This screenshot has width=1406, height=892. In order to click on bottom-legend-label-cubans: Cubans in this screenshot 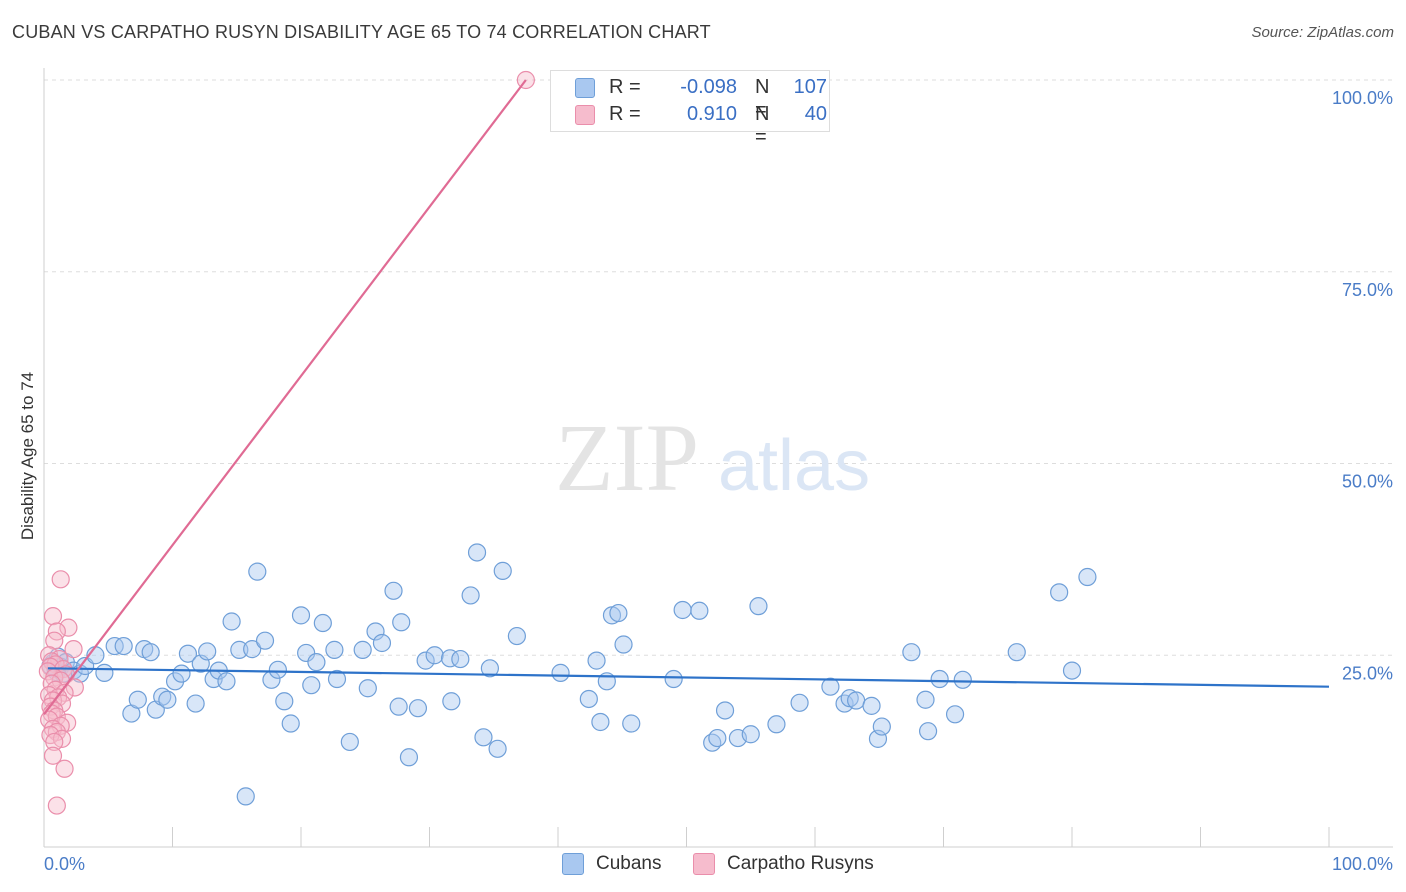, I will do `click(629, 863)`.